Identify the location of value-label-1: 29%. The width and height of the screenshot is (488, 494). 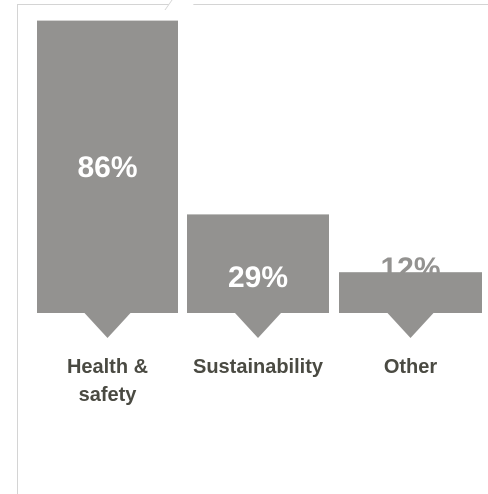
(258, 277).